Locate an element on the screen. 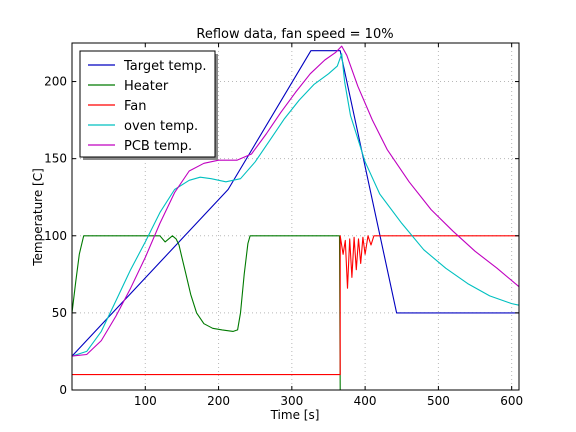  x-tick-label: 500 is located at coordinates (438, 401).